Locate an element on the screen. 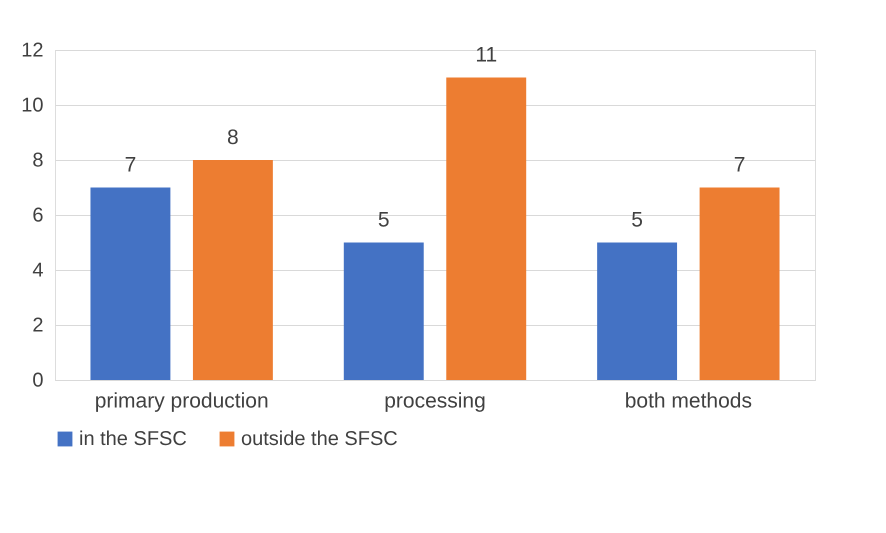 The height and width of the screenshot is (533, 886). x-tick-label: processing is located at coordinates (435, 401).